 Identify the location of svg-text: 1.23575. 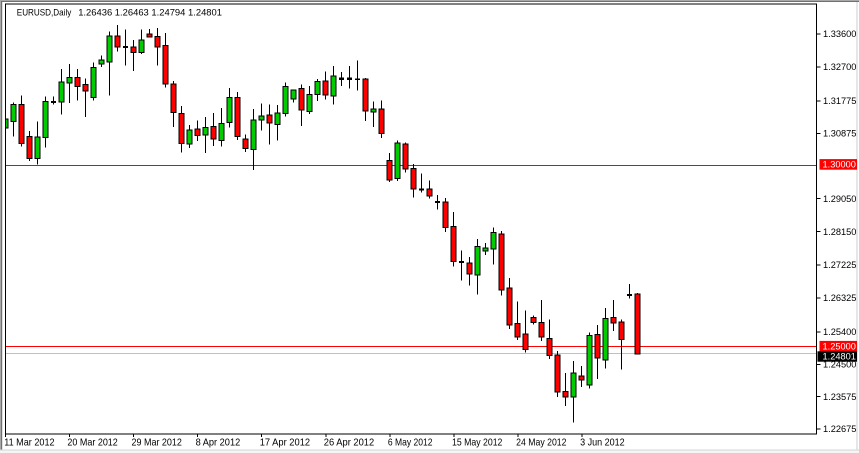
(839, 397).